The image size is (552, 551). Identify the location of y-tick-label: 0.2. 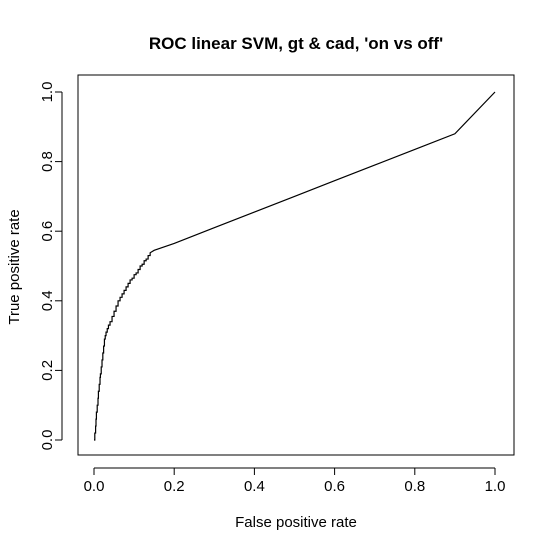
(47, 370).